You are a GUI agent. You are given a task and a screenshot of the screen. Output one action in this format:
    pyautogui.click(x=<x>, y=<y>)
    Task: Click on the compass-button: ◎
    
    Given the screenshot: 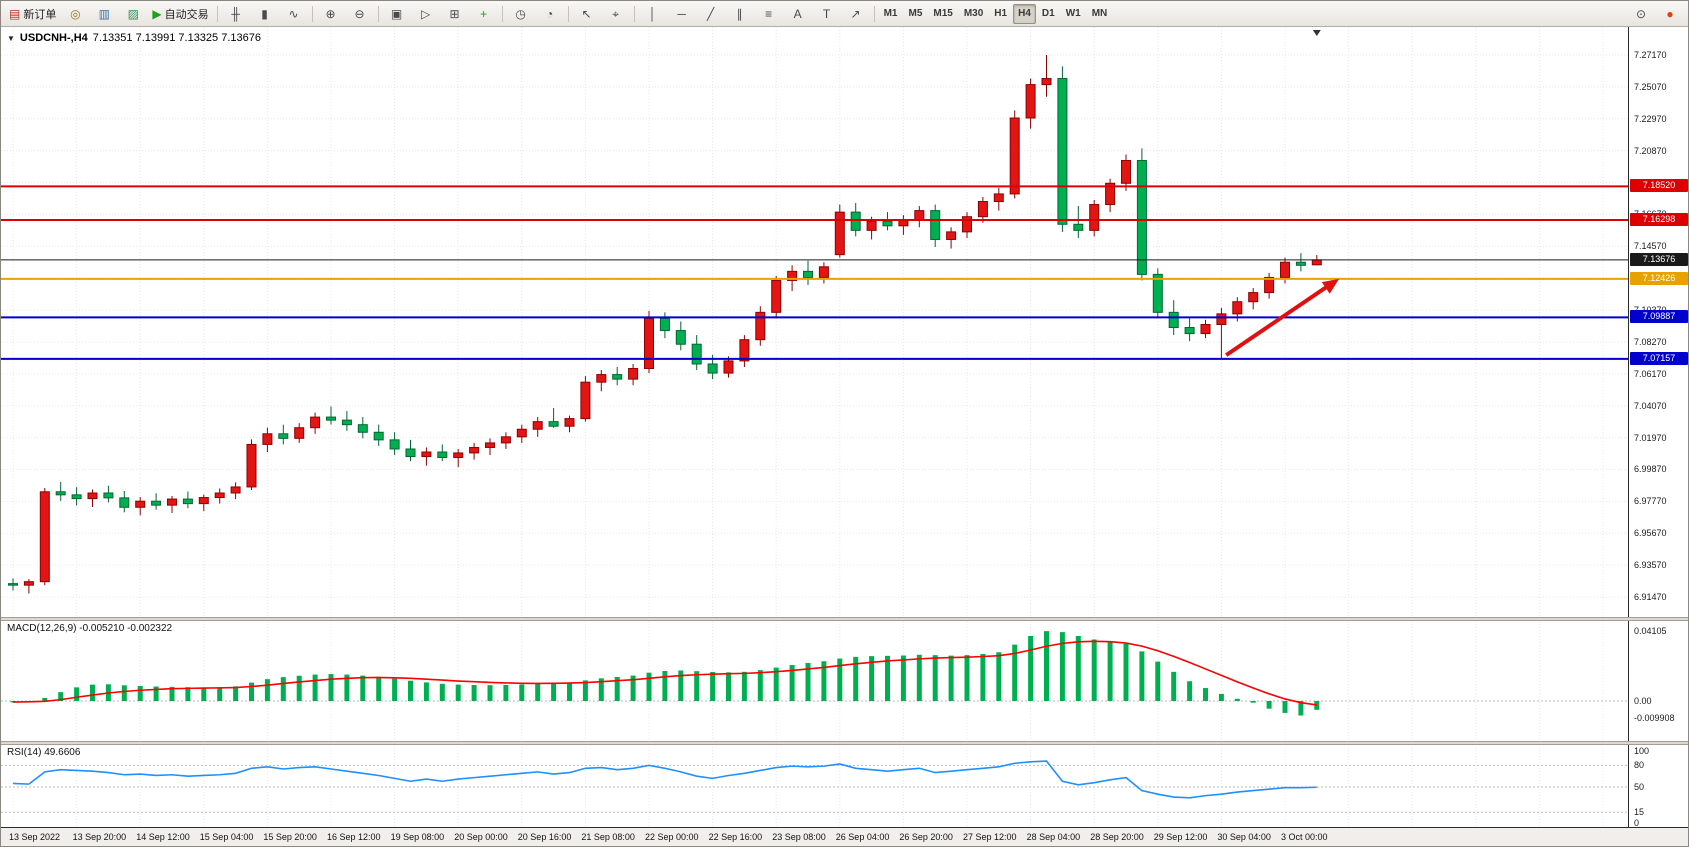 What is the action you would take?
    pyautogui.click(x=75, y=14)
    